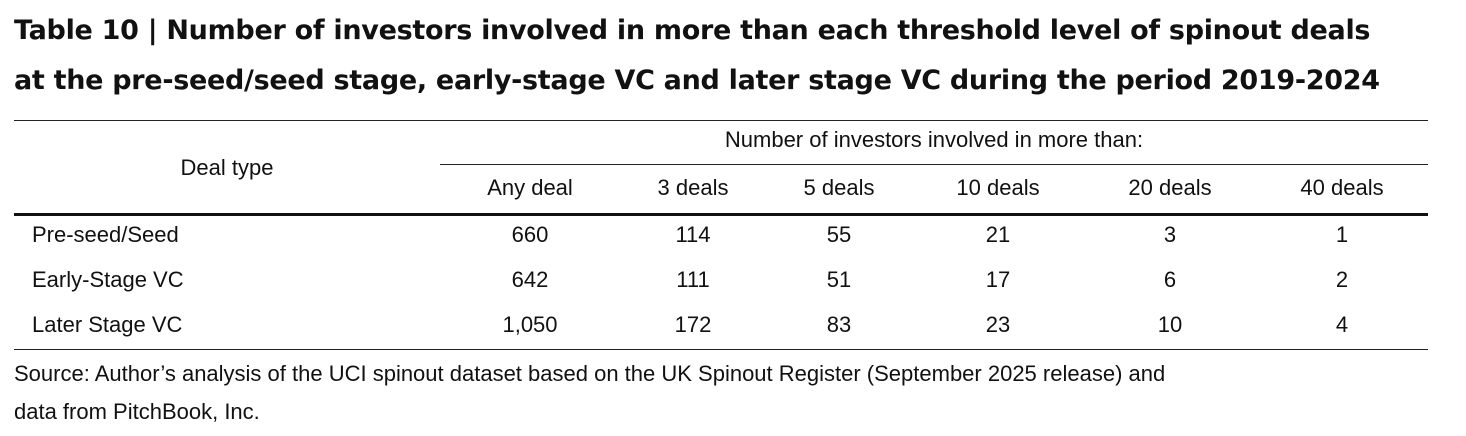 The width and height of the screenshot is (1466, 436). What do you see at coordinates (1342, 234) in the screenshot?
I see `table-cell: 1` at bounding box center [1342, 234].